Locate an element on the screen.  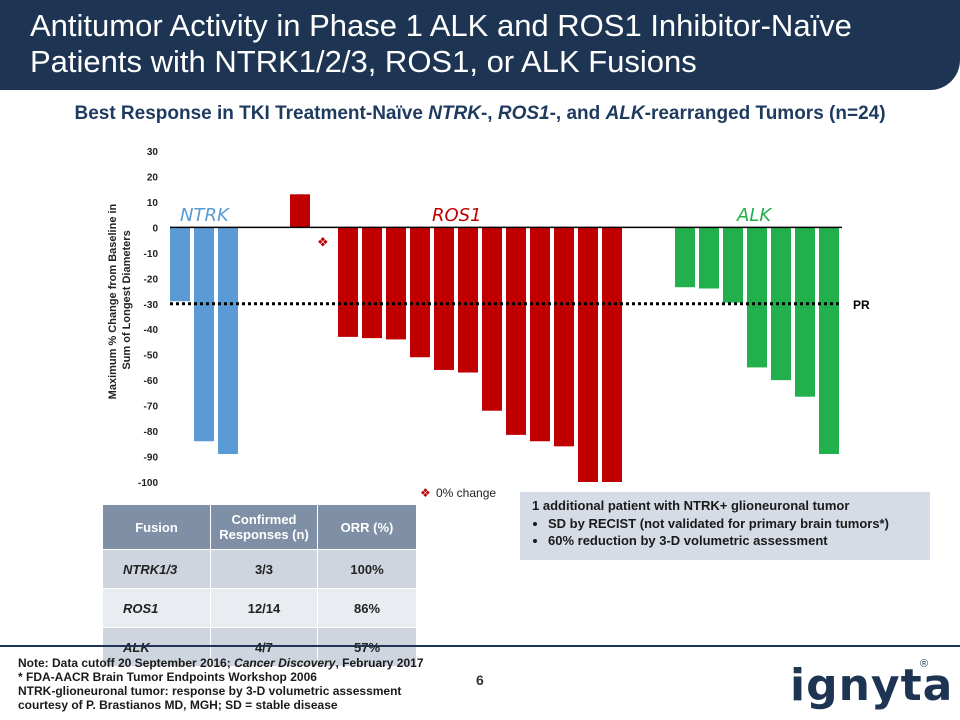
y-axis-ticks: 30 20 10 0 -10 -20 -30 -40 -50 -60 -70 -80 -90 -100 is located at coordinates (148, 318).